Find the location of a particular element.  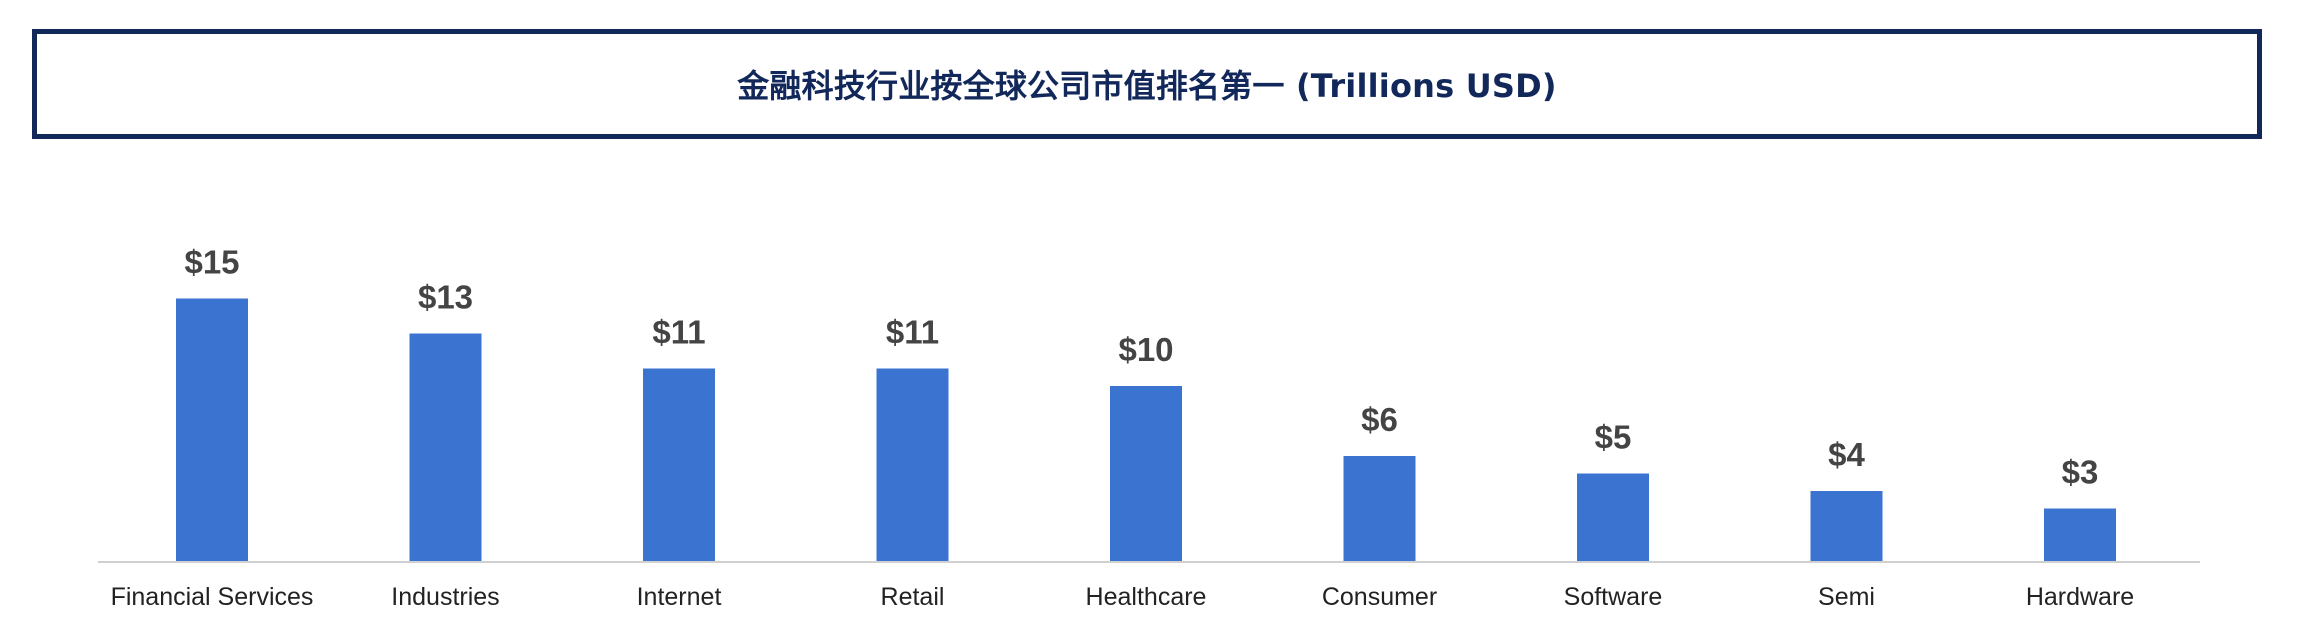

bar-consumer is located at coordinates (1379, 508).